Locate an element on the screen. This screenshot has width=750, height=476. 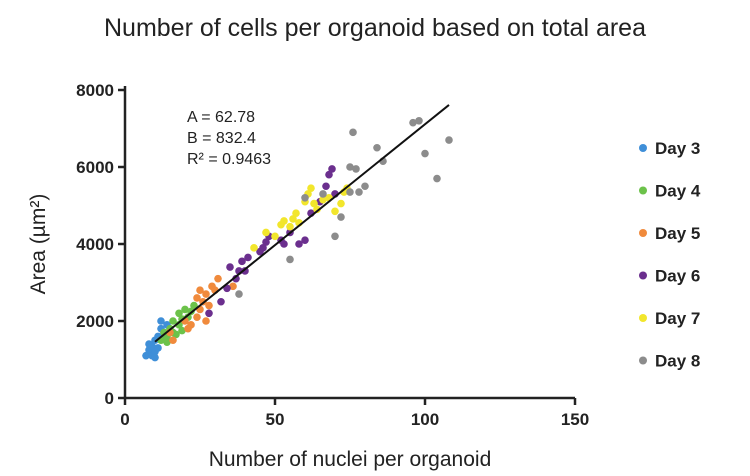
legend-label: Day 8 is located at coordinates (677, 361).